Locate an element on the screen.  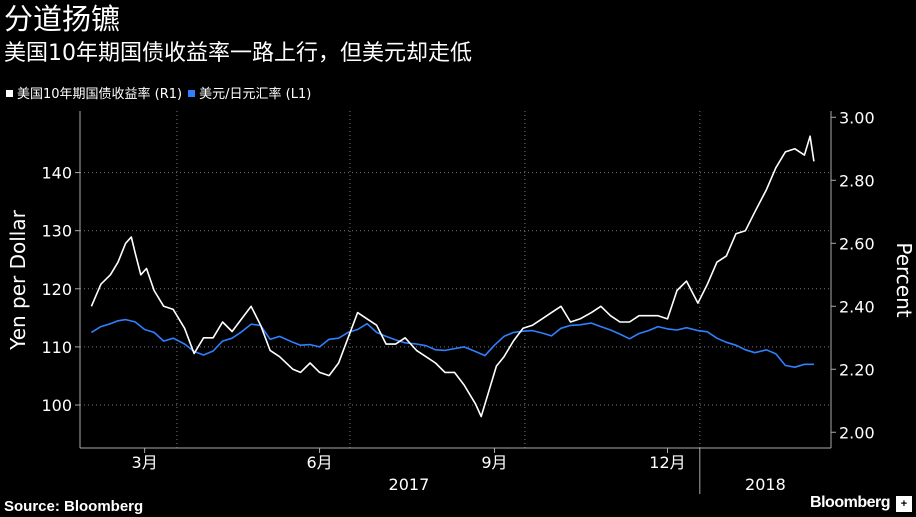
right-tick-label: 2.60 is located at coordinates (857, 243).